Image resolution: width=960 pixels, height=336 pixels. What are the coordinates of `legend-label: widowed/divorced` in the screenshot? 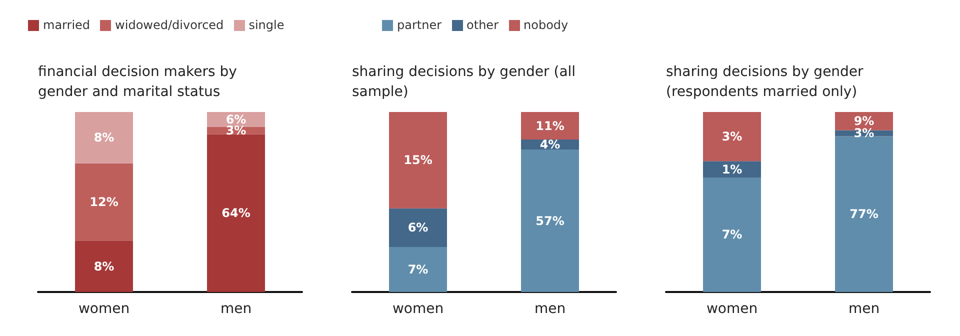 It's located at (169, 25).